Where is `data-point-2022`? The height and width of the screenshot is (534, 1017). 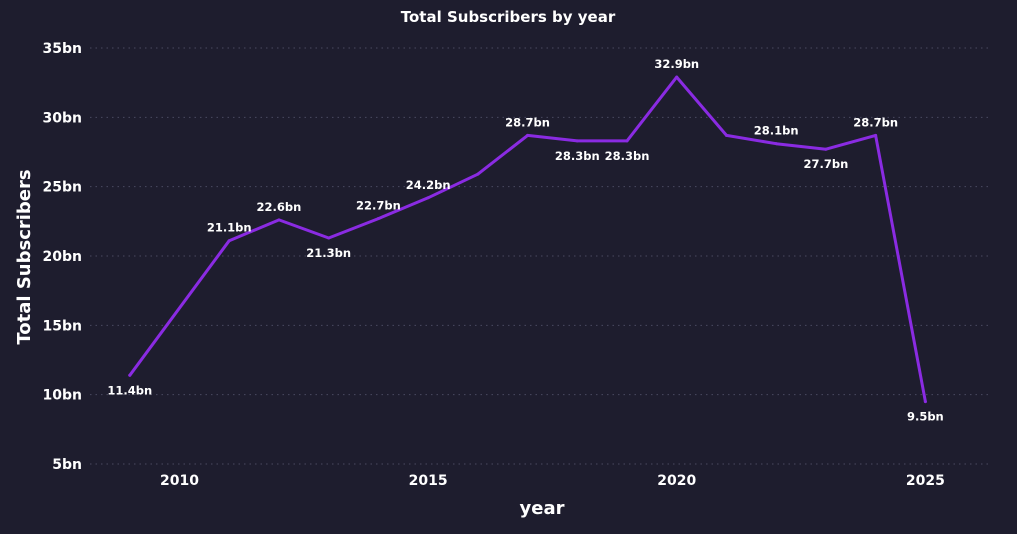 data-point-2022 is located at coordinates (776, 144).